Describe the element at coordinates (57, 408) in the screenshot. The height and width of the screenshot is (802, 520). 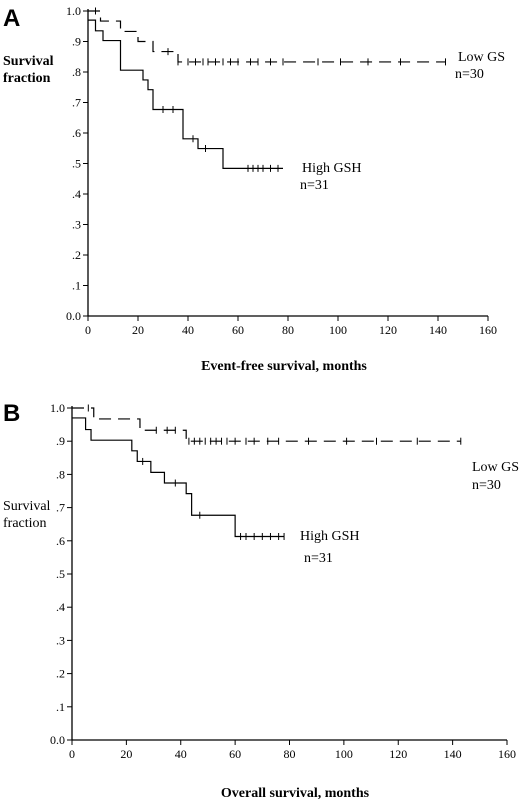
I see `panel-b-y-tick-label: 1.0` at that location.